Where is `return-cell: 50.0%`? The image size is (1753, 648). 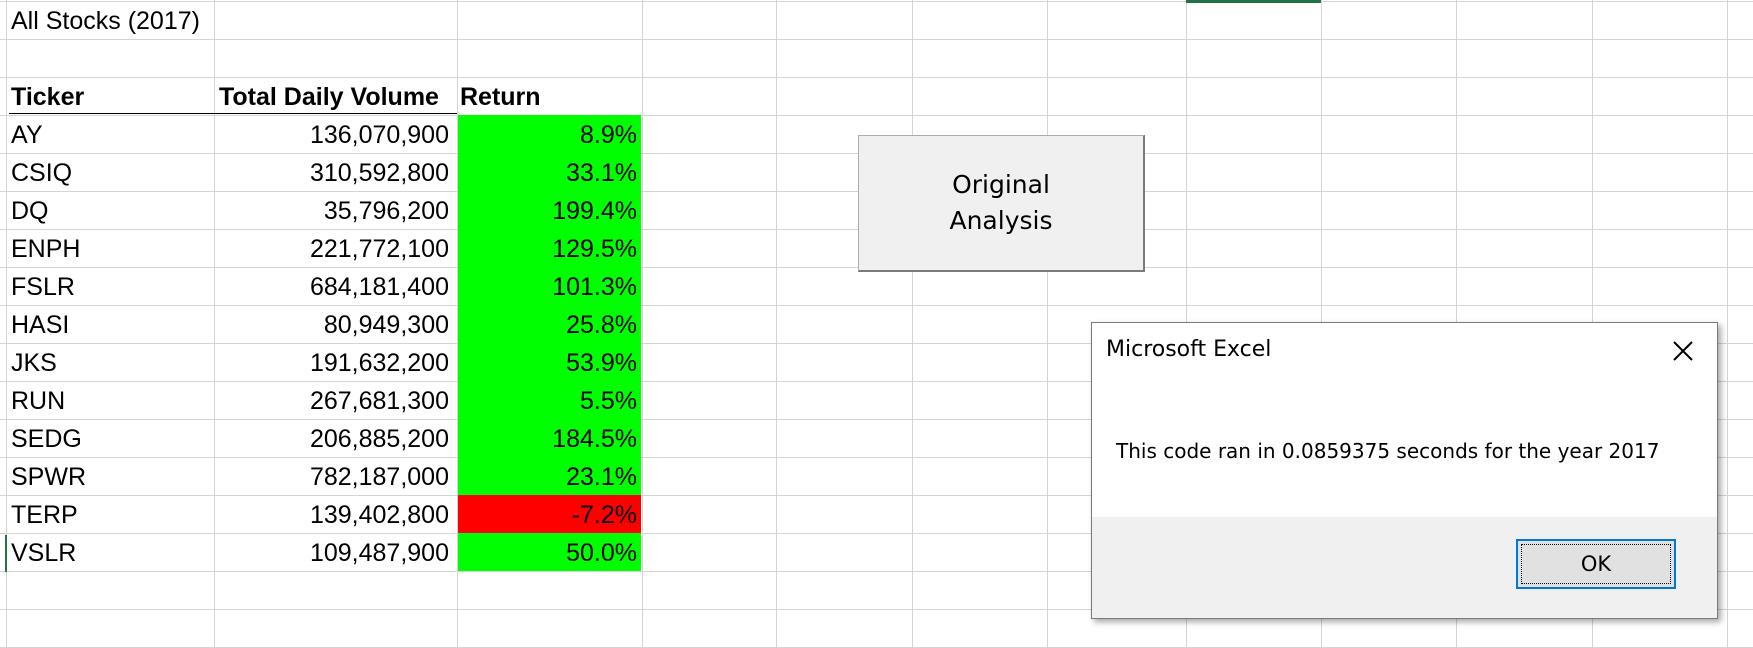
return-cell: 50.0% is located at coordinates (549, 552).